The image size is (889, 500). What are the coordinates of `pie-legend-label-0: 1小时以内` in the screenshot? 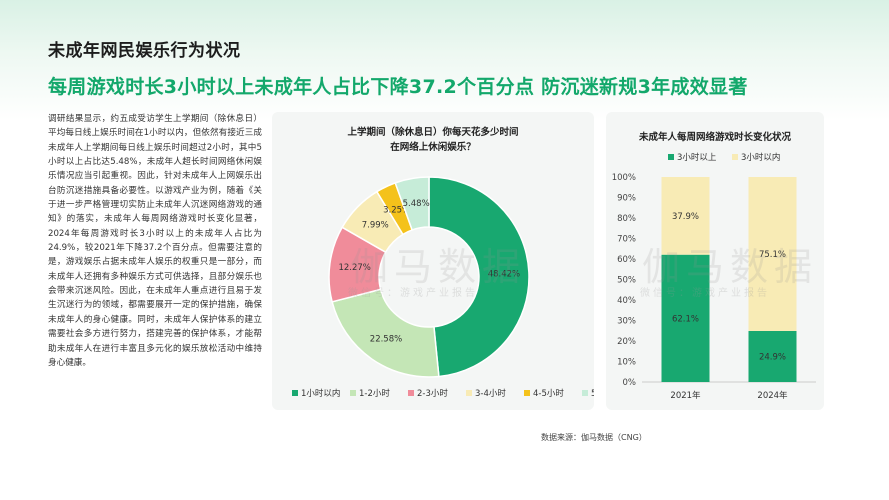 It's located at (320, 393).